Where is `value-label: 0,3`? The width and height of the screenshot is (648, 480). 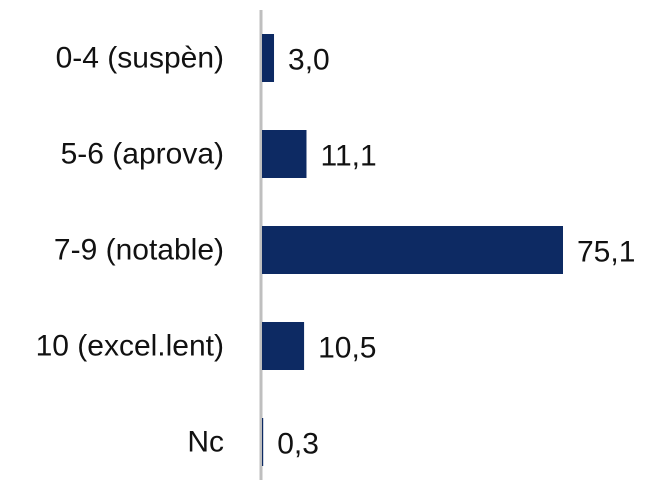
value-label: 0,3 is located at coordinates (298, 444).